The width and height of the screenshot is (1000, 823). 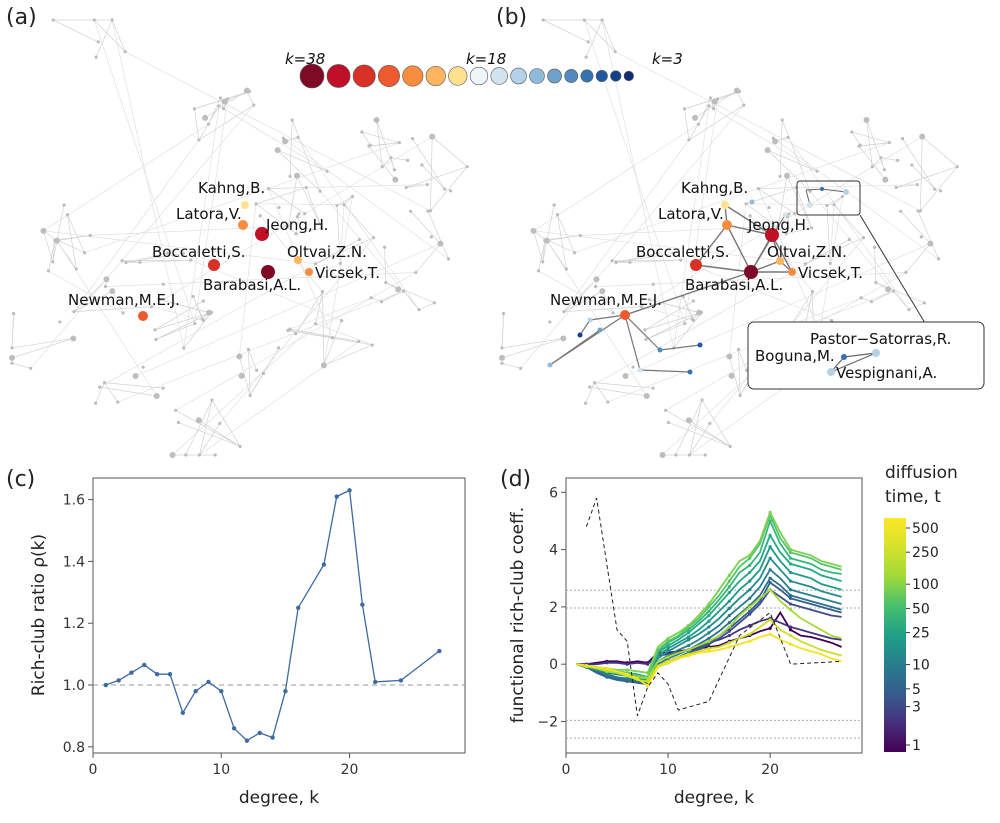 I want to click on node-label-b-barabasi: Barabasi,A.L., so click(x=734, y=285).